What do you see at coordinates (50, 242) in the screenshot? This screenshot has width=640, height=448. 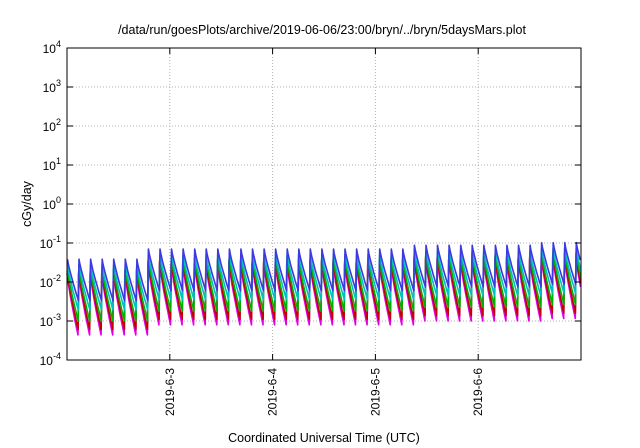 I see `y-tick-label: 10⁻¹` at bounding box center [50, 242].